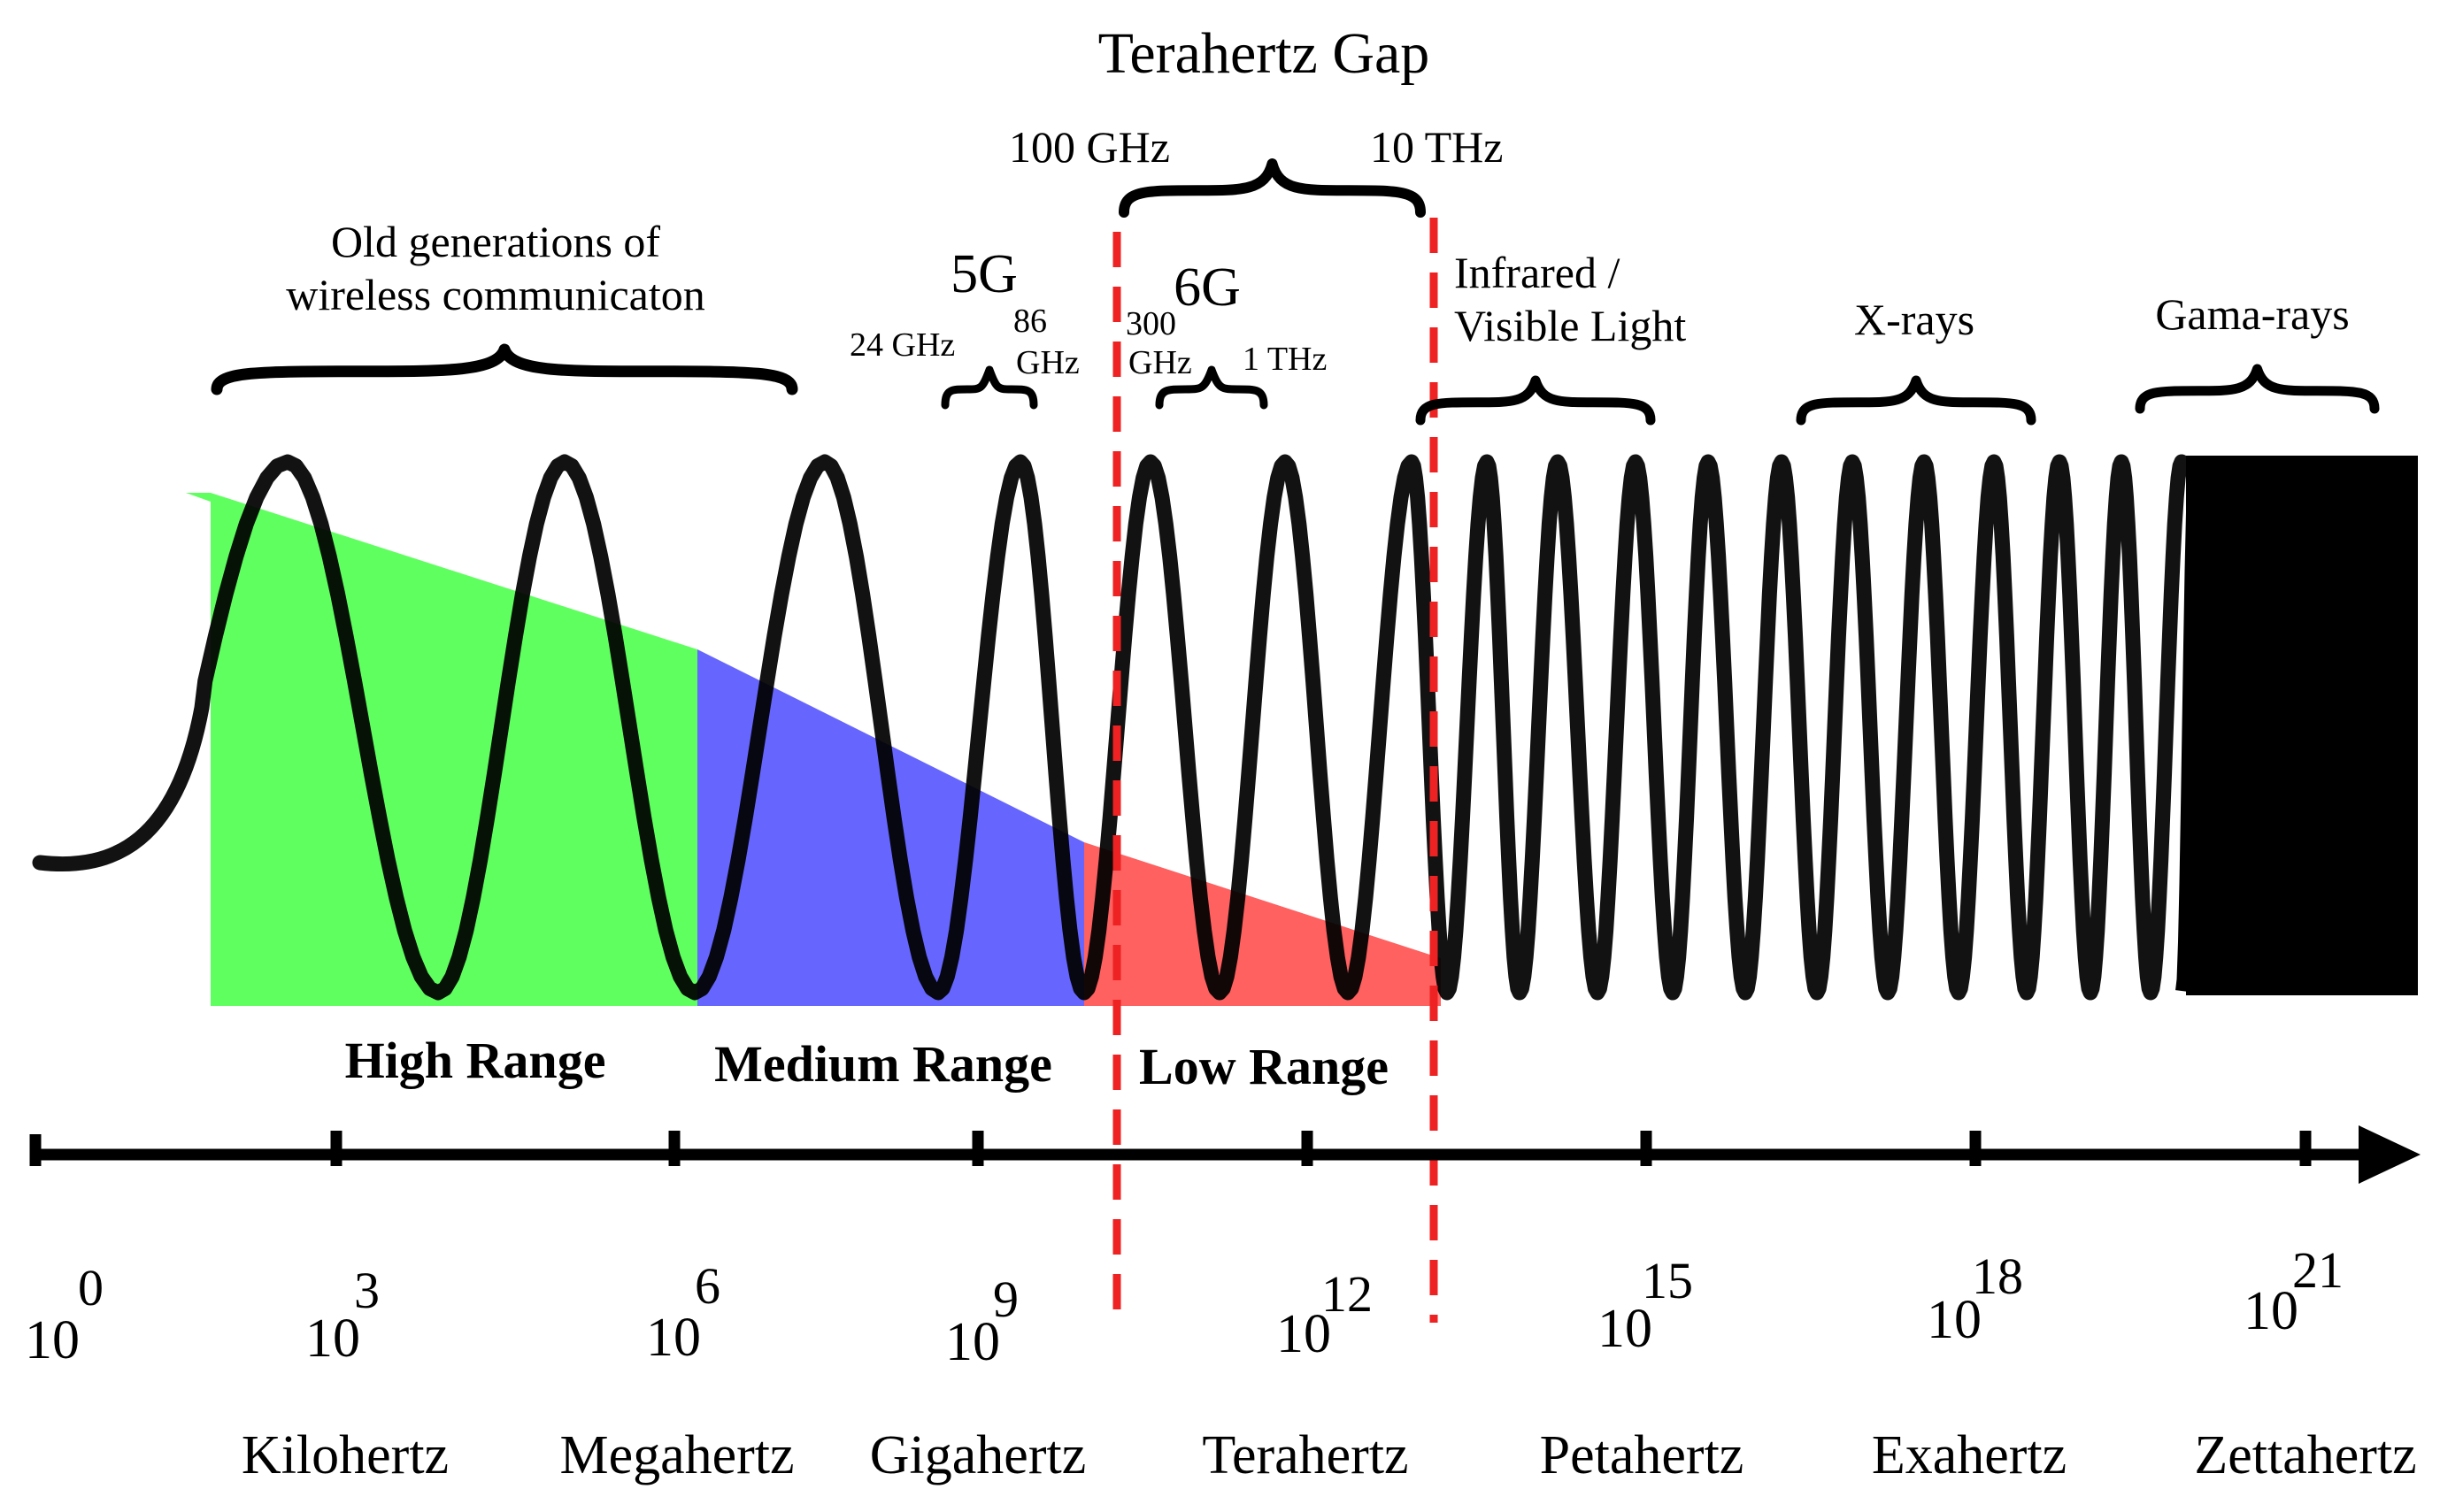 The width and height of the screenshot is (2440, 1512). What do you see at coordinates (707, 1286) in the screenshot?
I see `tick-label-exponent: 6` at bounding box center [707, 1286].